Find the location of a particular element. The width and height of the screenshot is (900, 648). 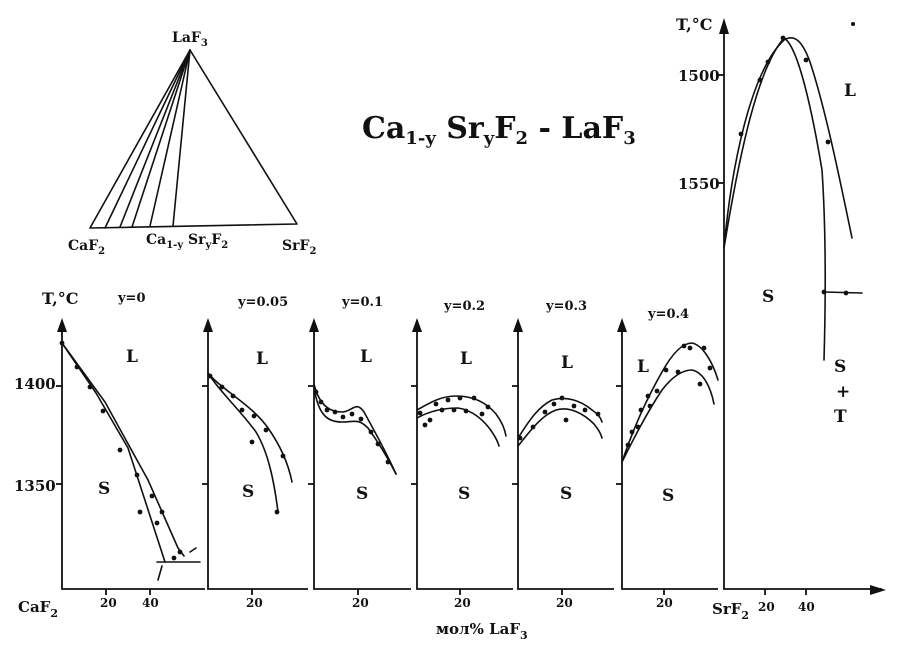

triangle-right-label: SrF2 is located at coordinates (299, 247).